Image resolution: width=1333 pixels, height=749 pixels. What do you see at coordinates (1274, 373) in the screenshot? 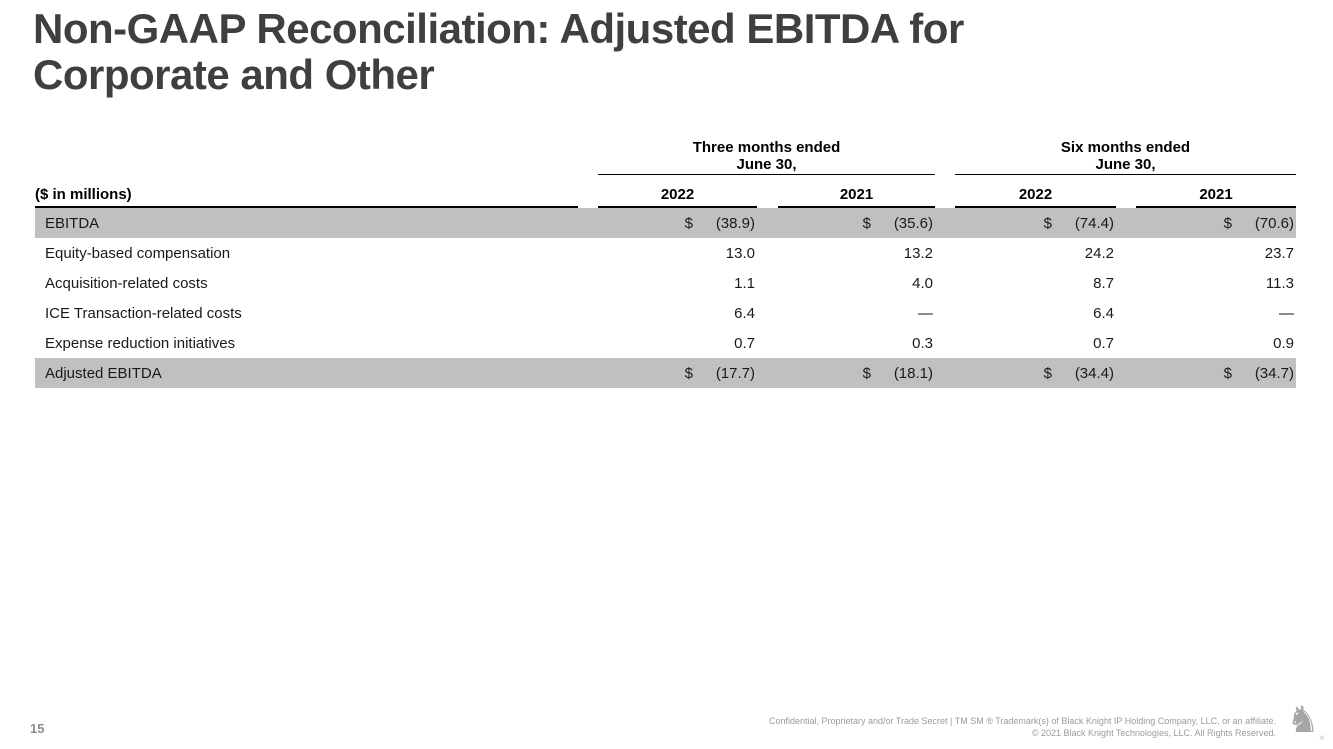
I see `cell-value: (34.7)` at bounding box center [1274, 373].